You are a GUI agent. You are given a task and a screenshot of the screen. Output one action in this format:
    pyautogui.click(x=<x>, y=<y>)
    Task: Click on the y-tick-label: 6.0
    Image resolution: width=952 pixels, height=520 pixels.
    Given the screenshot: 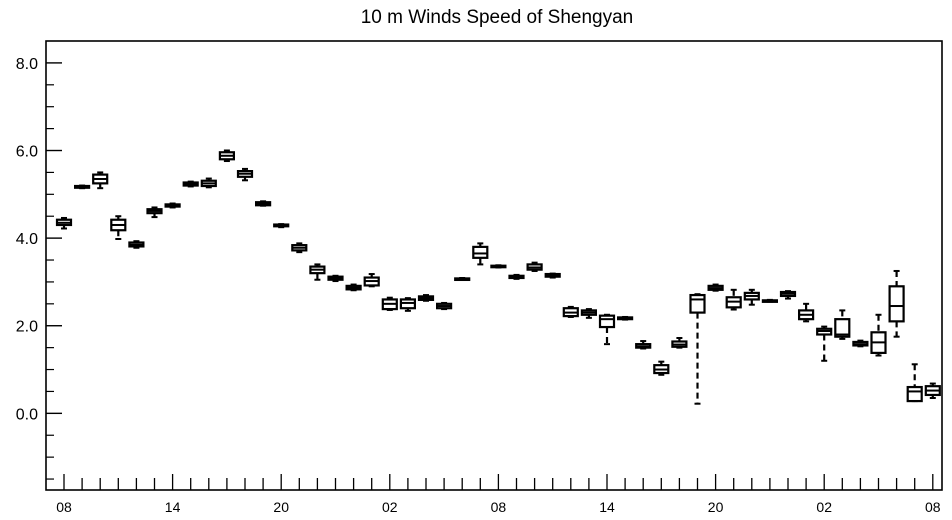 What is the action you would take?
    pyautogui.click(x=27, y=152)
    